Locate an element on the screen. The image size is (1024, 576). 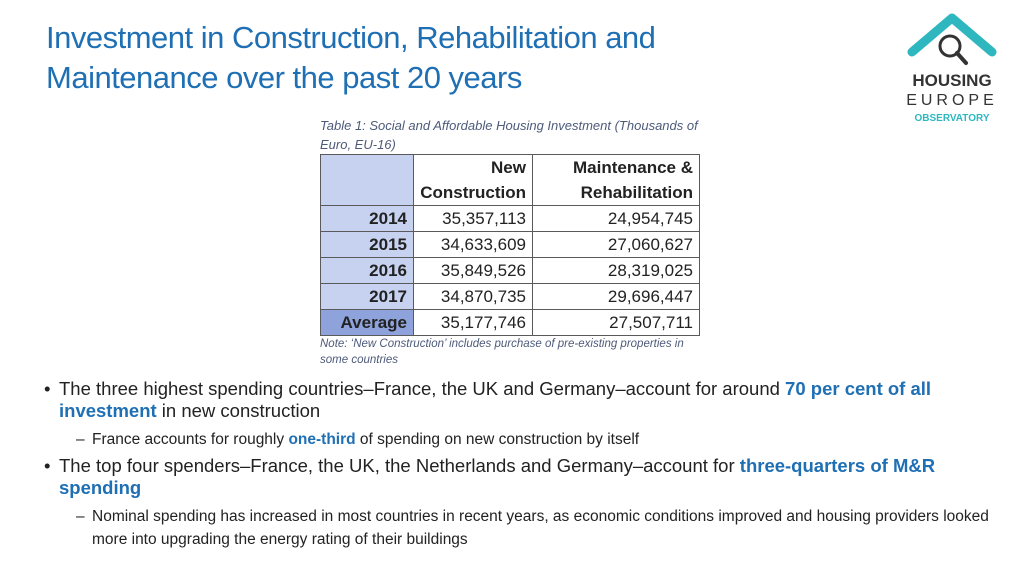
row-maintenance: 27,507,711 is located at coordinates (616, 322).